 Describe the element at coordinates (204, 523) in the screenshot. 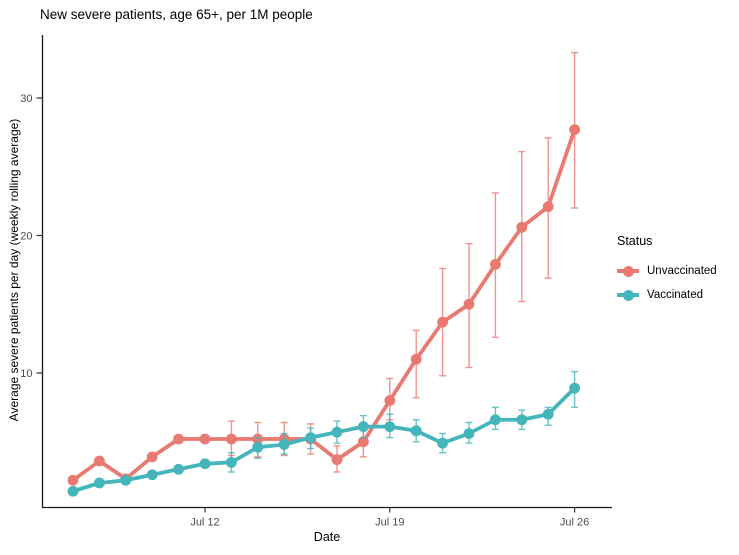

I see `x-tick-label: Jul 12` at that location.